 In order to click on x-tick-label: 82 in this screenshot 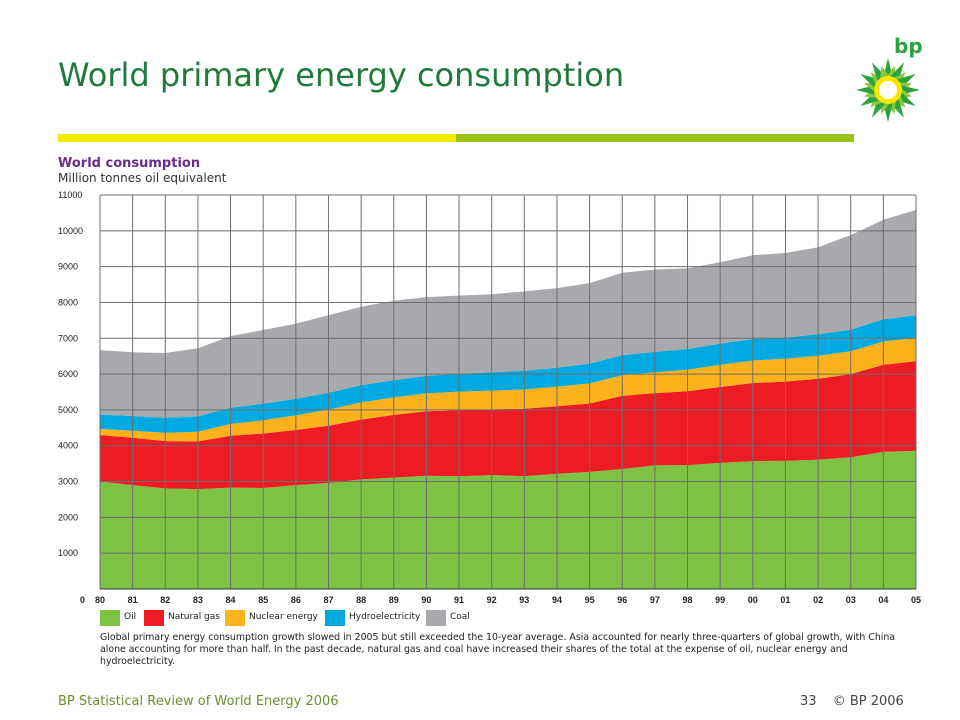, I will do `click(165, 600)`.